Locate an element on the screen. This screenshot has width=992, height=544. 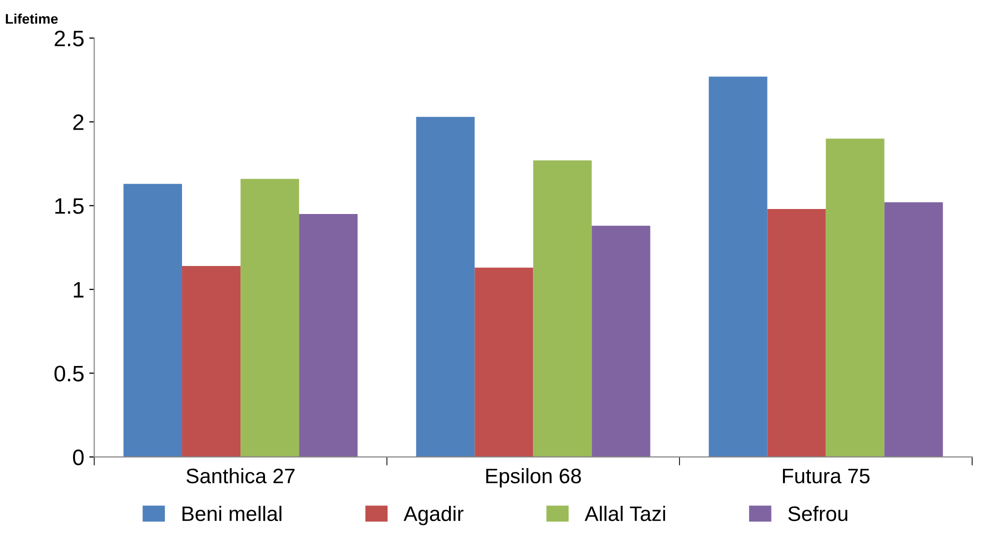
y-tick-label: 1 is located at coordinates (79, 290).